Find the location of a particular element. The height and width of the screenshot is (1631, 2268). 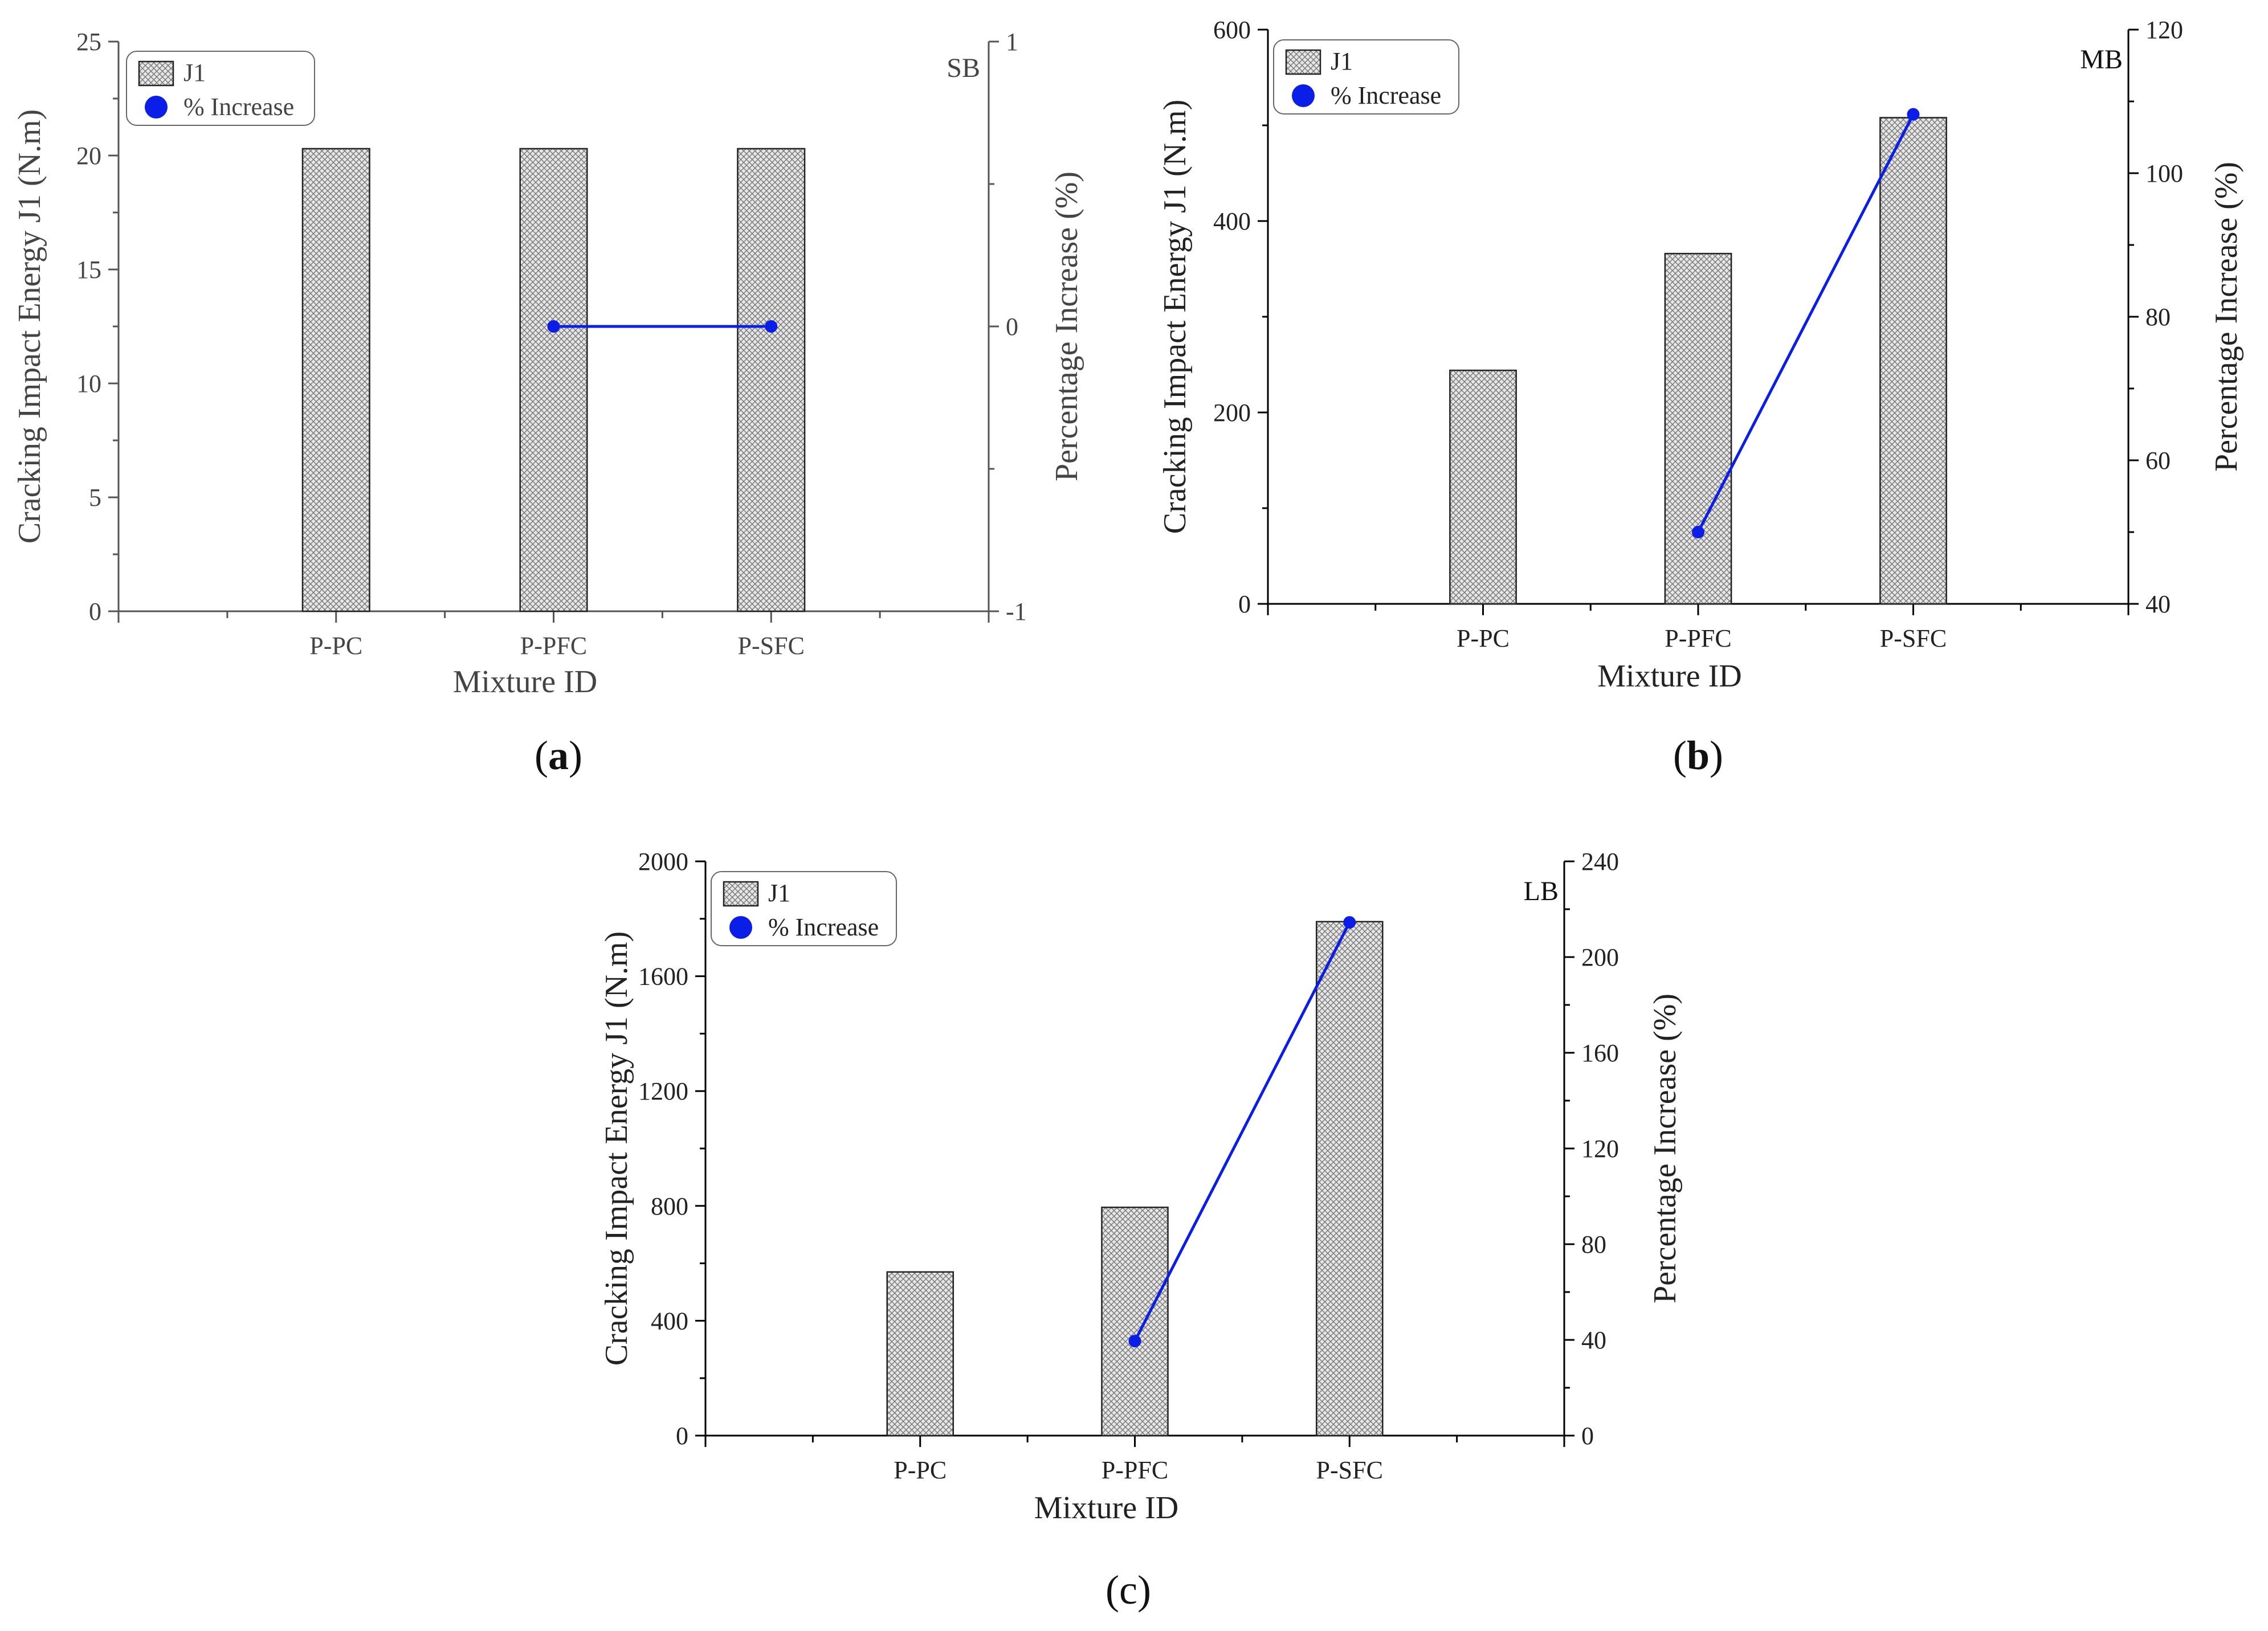

y-tick-label: 20 is located at coordinates (88, 156).